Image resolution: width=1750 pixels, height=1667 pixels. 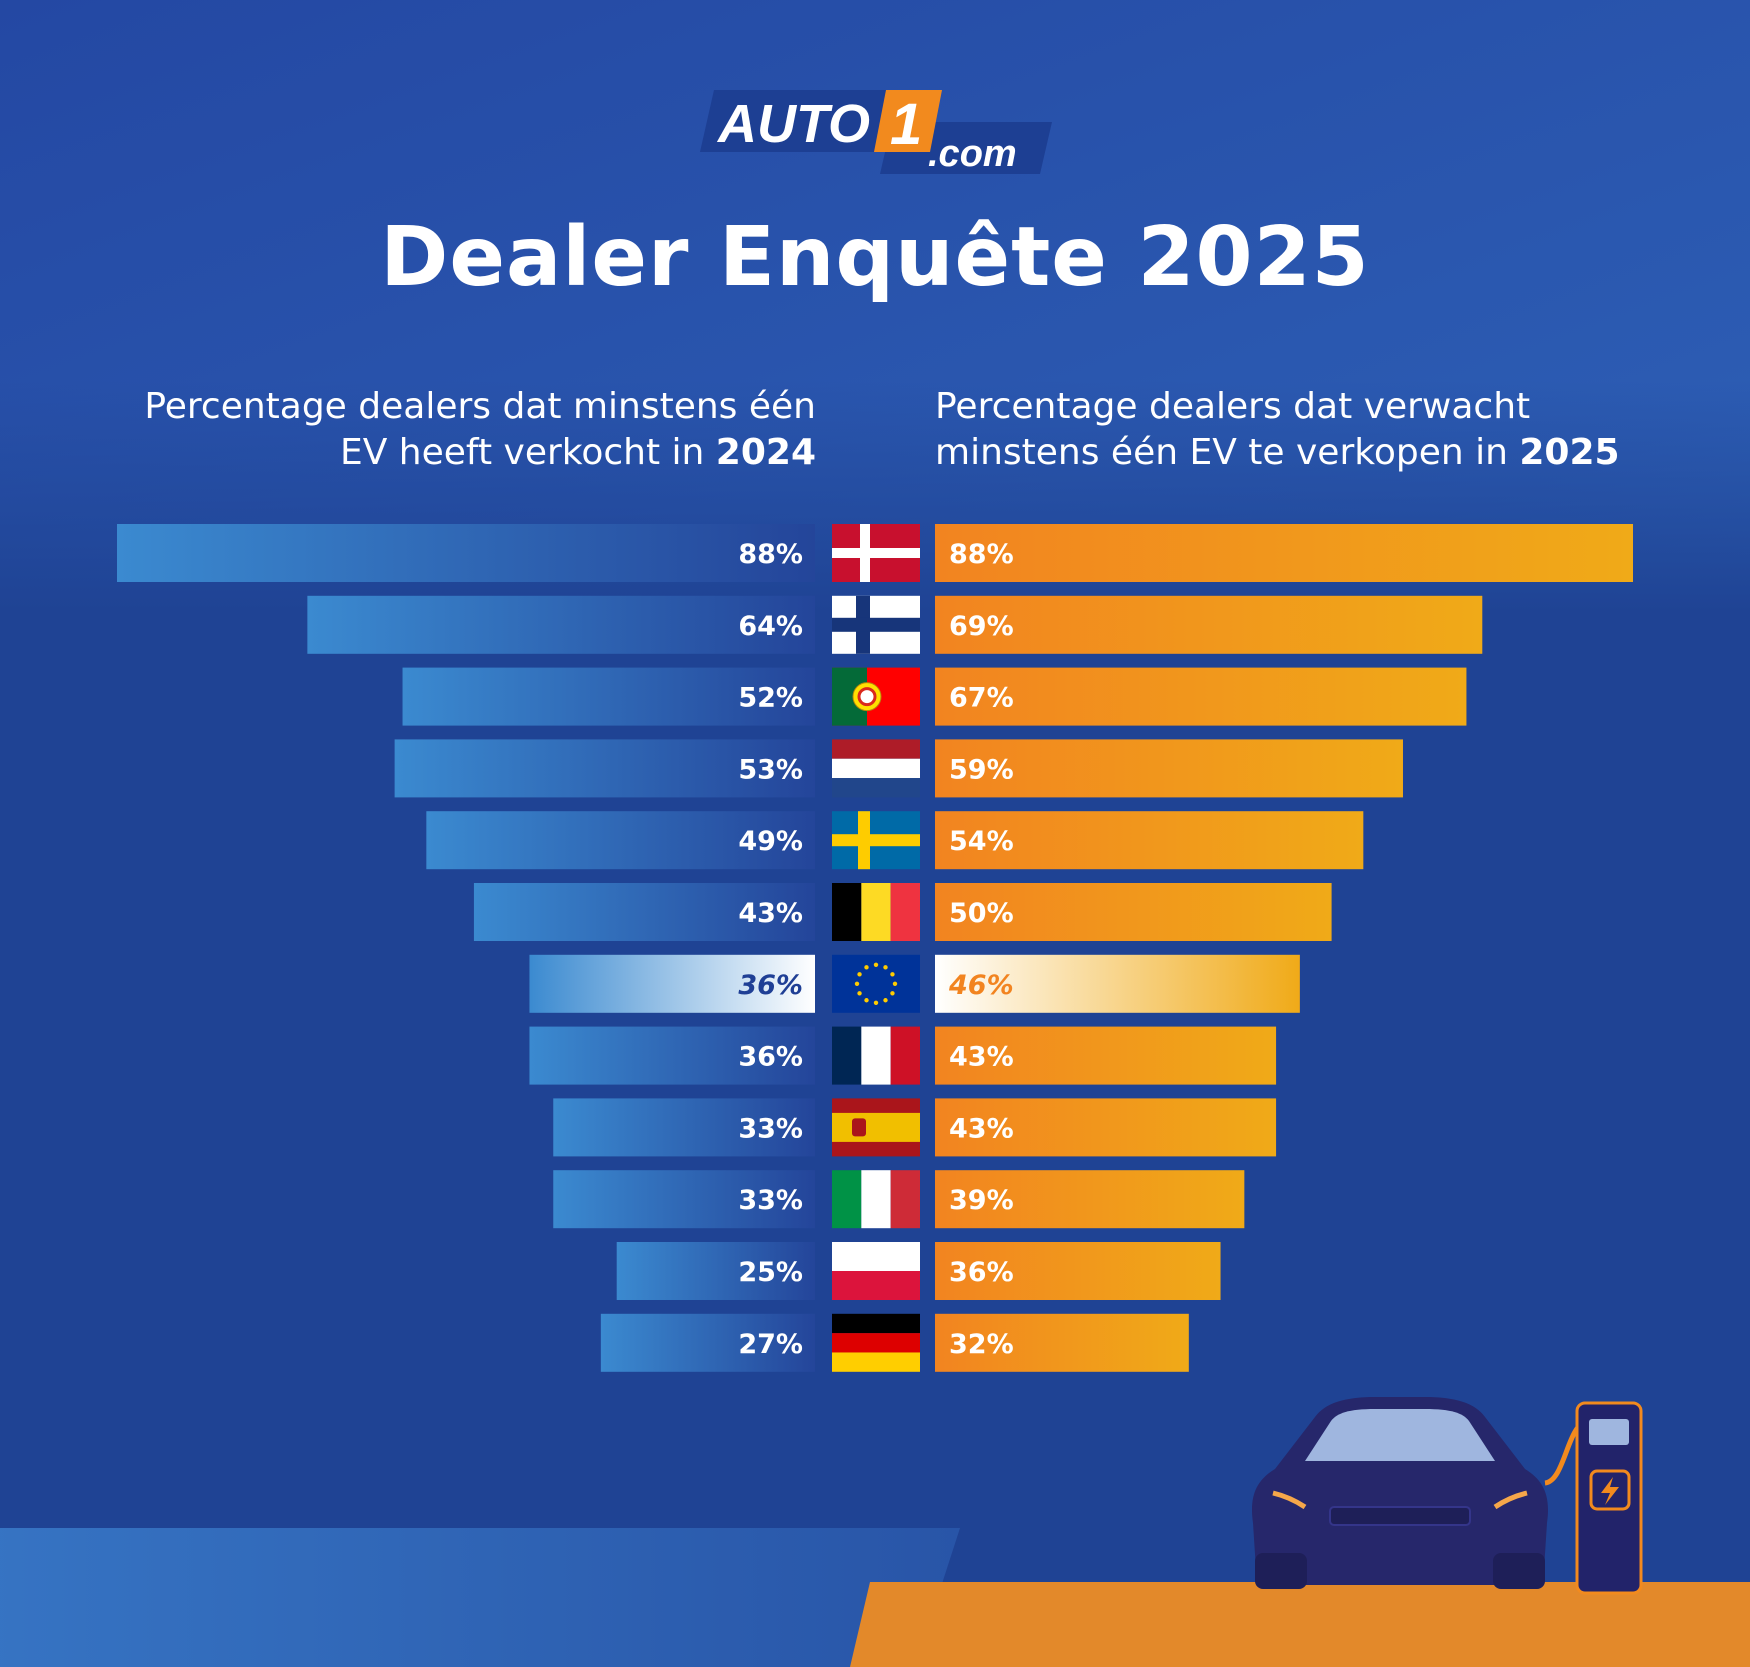 What do you see at coordinates (876, 1342) in the screenshot?
I see `de-flag-icon` at bounding box center [876, 1342].